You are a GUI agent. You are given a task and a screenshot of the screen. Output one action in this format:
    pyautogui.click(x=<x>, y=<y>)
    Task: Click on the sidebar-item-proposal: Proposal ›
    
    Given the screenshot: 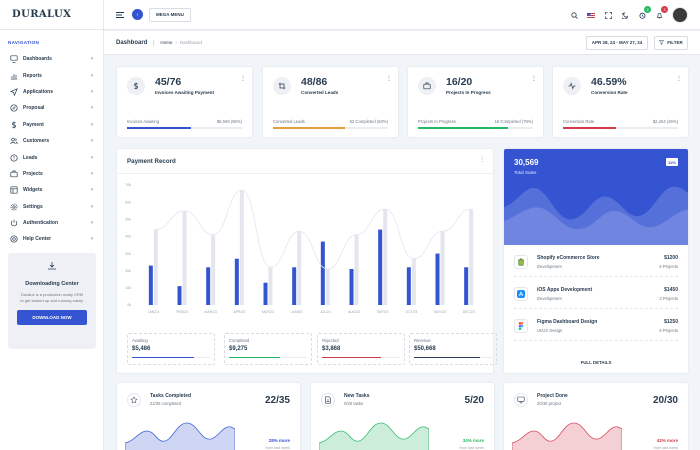 What is the action you would take?
    pyautogui.click(x=51, y=108)
    